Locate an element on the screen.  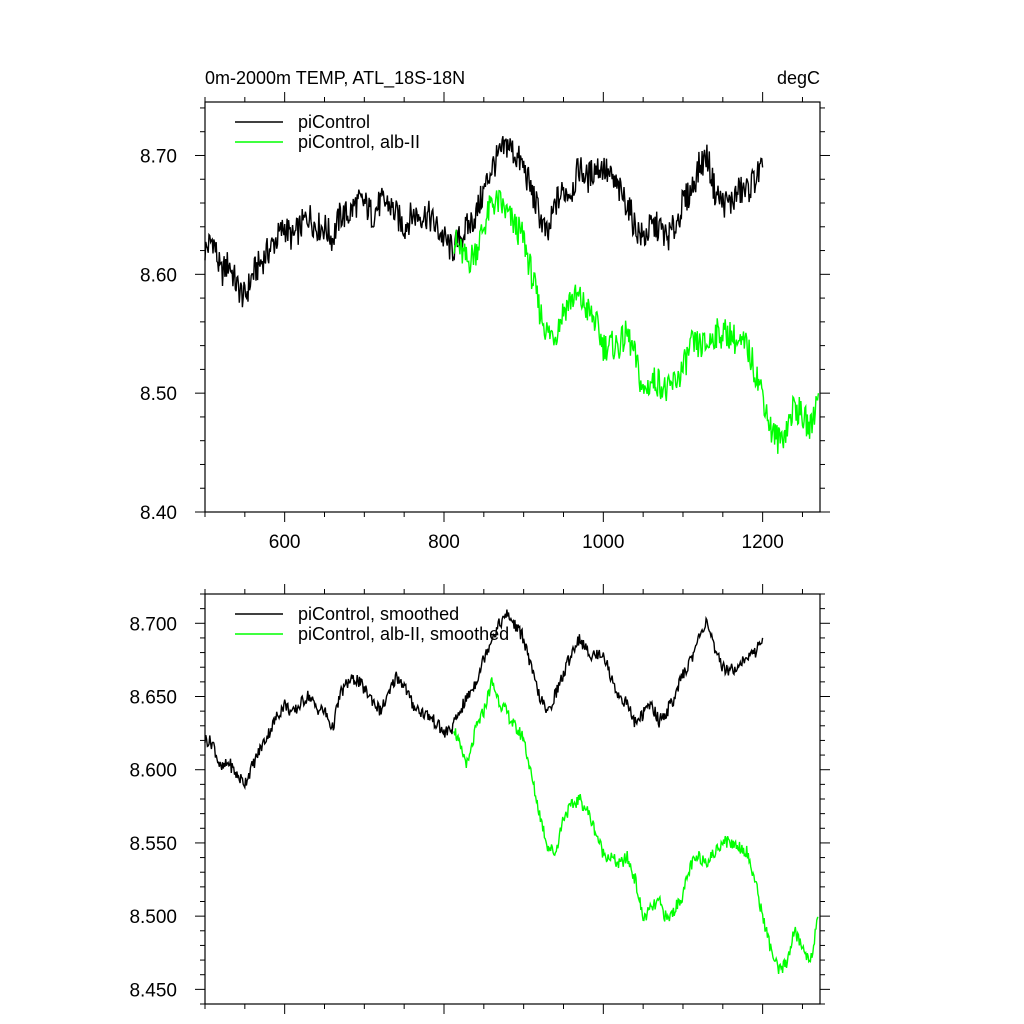
y-tick-label: 8.500 is located at coordinates (153, 917).